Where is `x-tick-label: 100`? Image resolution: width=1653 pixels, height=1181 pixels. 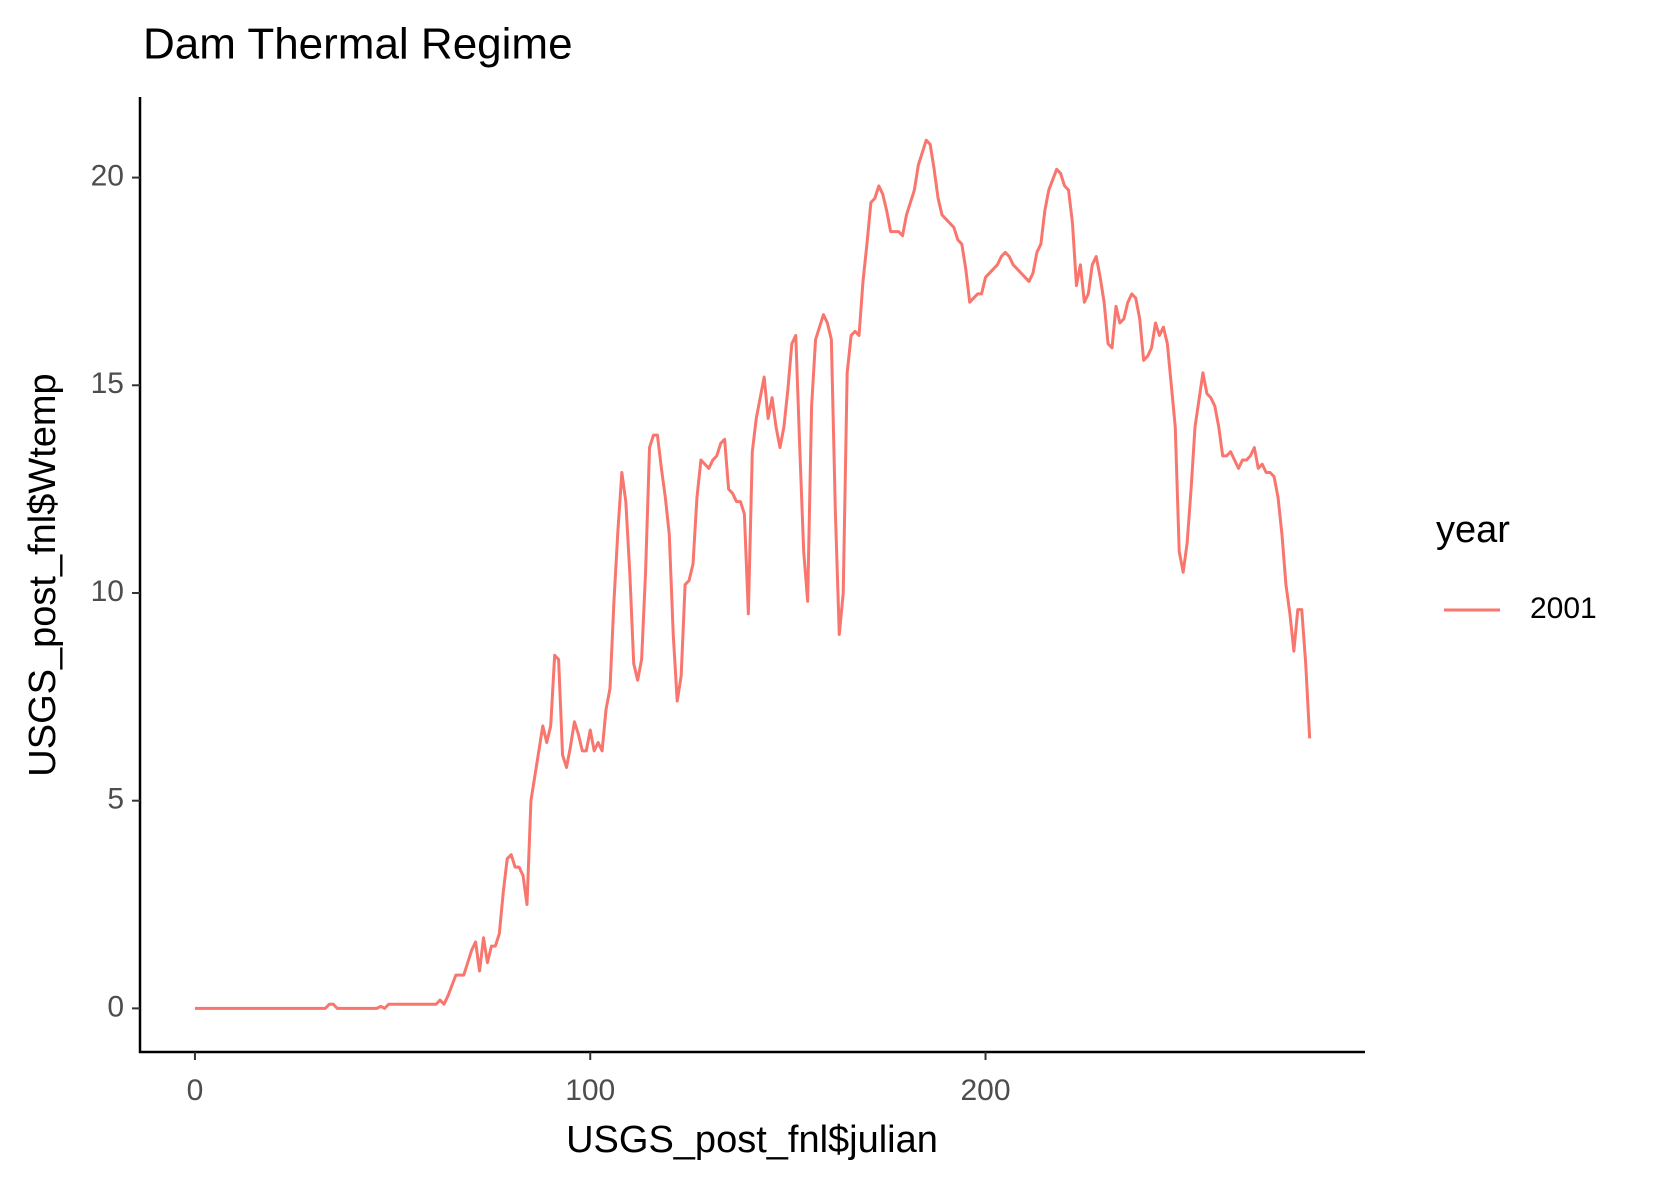
x-tick-label: 100 is located at coordinates (590, 1090).